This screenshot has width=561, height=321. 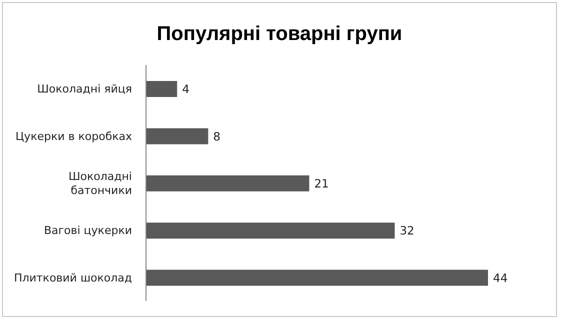 I want to click on y-tick-label: Плитковий шоколад, so click(x=73, y=277).